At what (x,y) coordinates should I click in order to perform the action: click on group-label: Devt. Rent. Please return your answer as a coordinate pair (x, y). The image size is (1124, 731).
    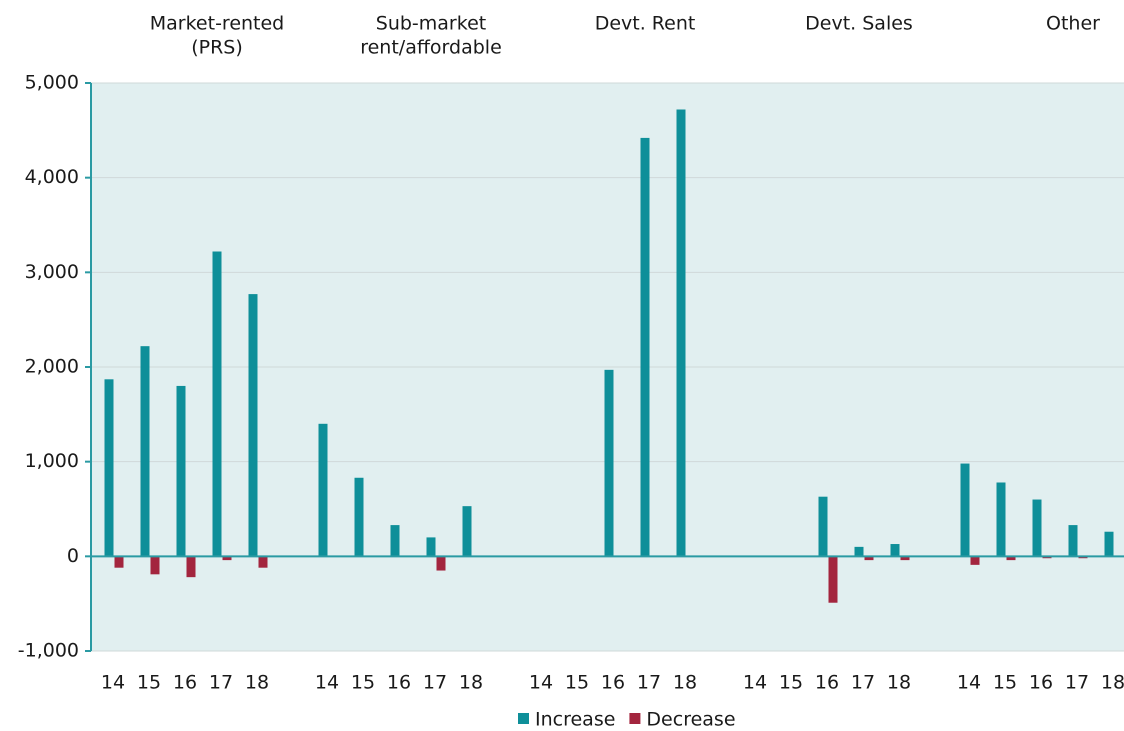
    Looking at the image, I should click on (645, 24).